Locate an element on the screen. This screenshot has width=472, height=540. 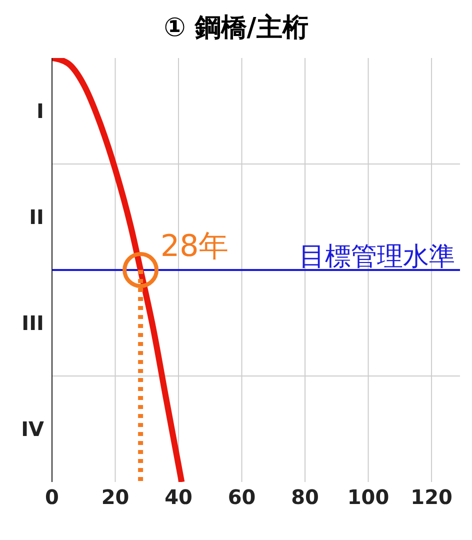
ref-line-label: 目標管理水準 is located at coordinates (377, 257).